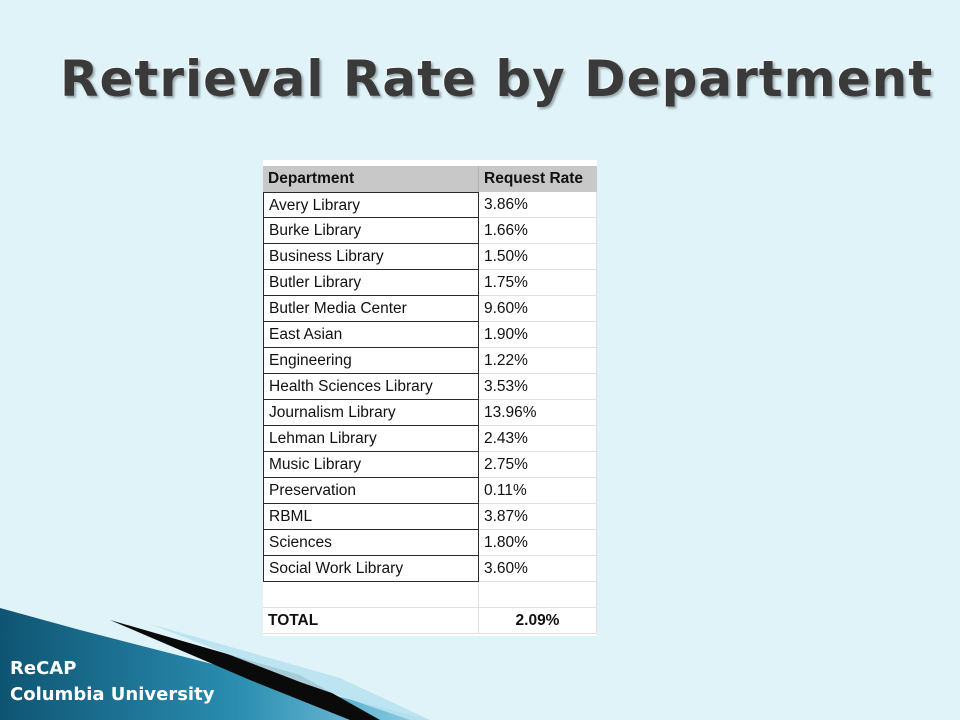 This screenshot has width=960, height=720. I want to click on footer-org: ReCAP, so click(43, 668).